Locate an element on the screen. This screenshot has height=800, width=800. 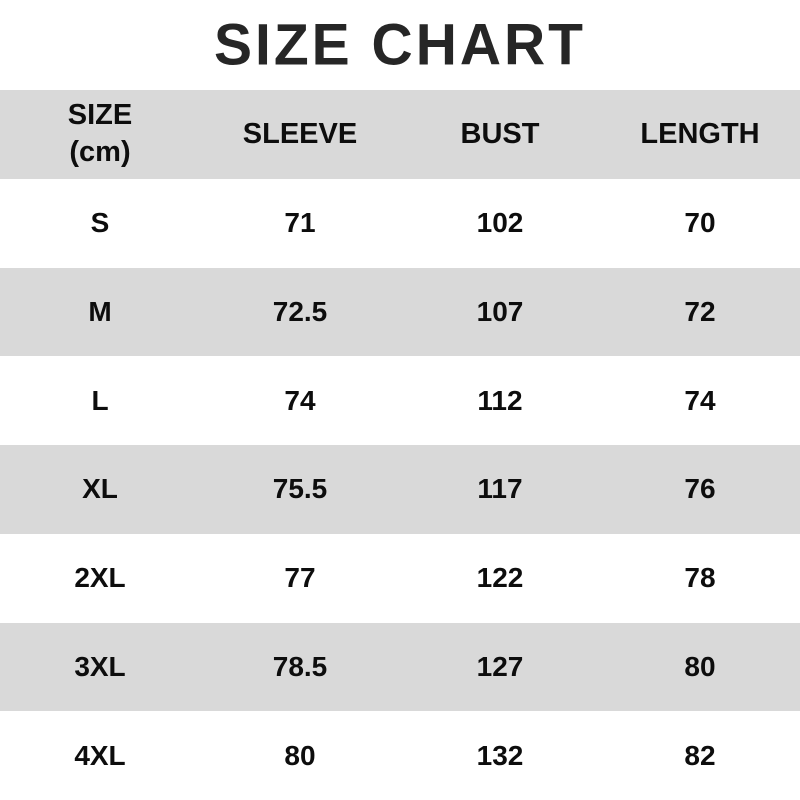
table-row: L 74 112 74 is located at coordinates (400, 400).